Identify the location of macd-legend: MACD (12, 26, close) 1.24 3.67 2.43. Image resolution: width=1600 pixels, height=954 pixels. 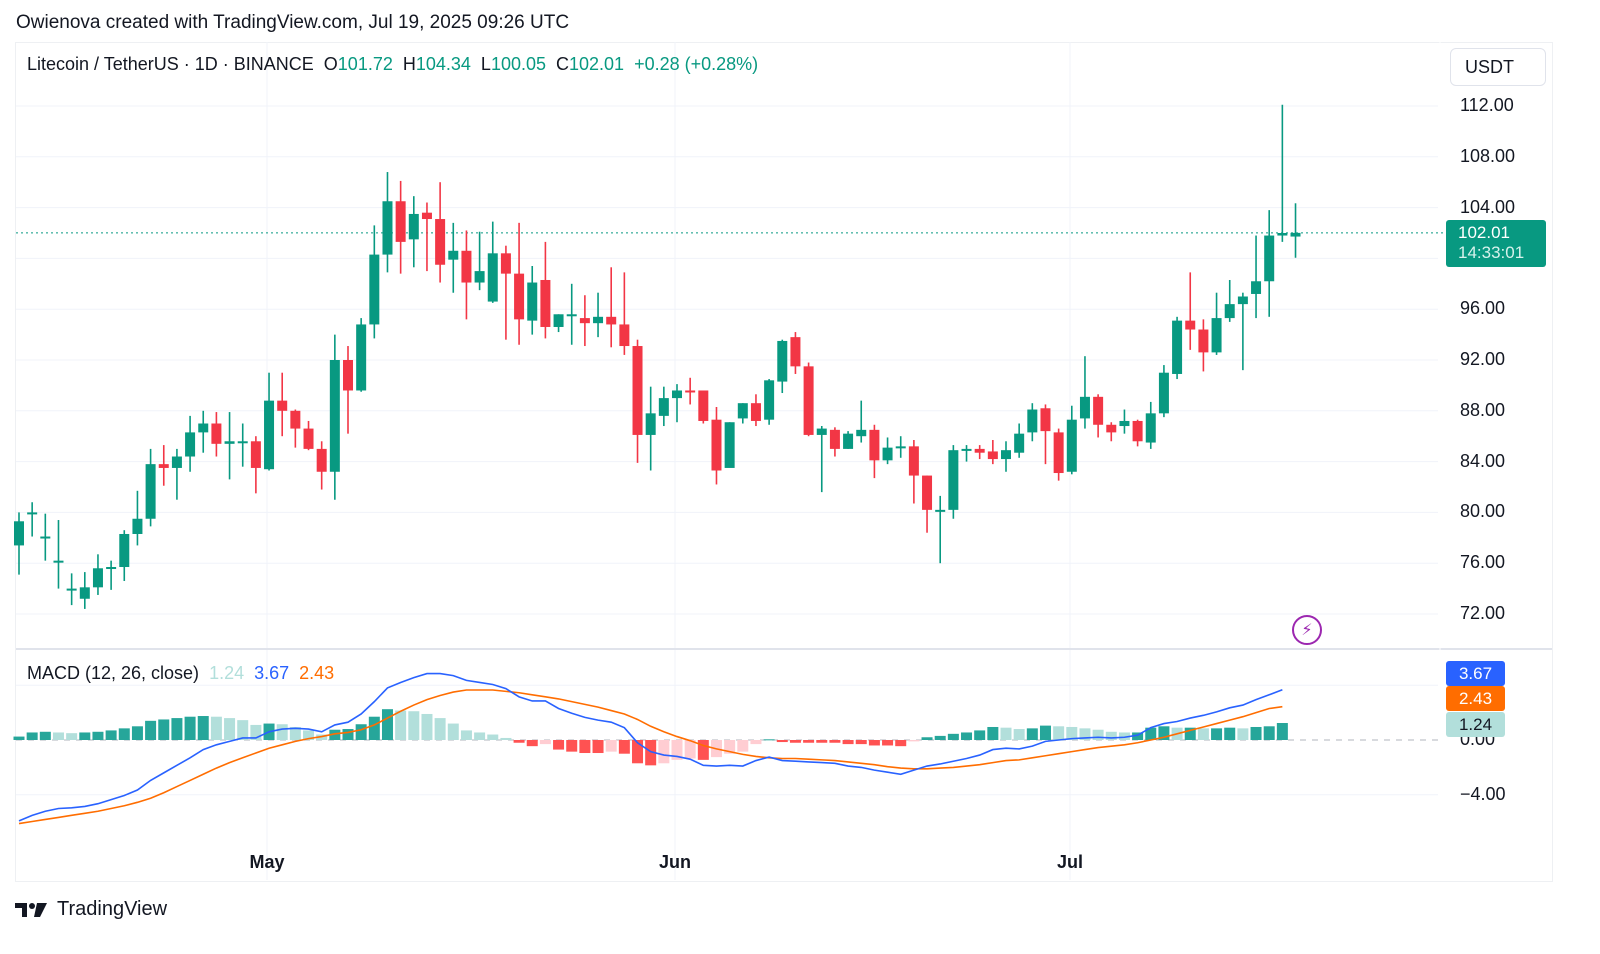
(180, 673).